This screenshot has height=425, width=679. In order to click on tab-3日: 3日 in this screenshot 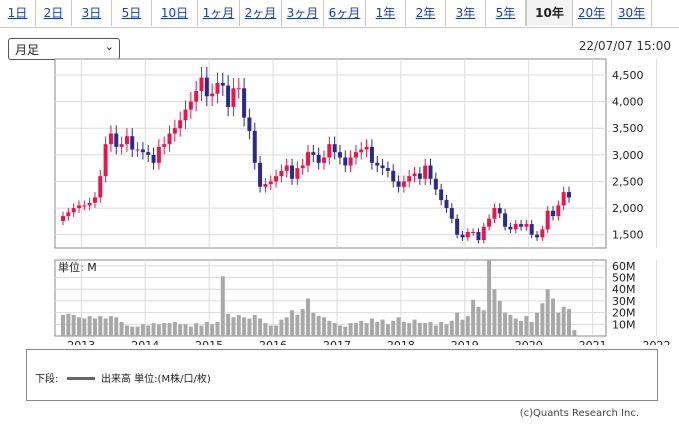, I will do `click(92, 13)`.